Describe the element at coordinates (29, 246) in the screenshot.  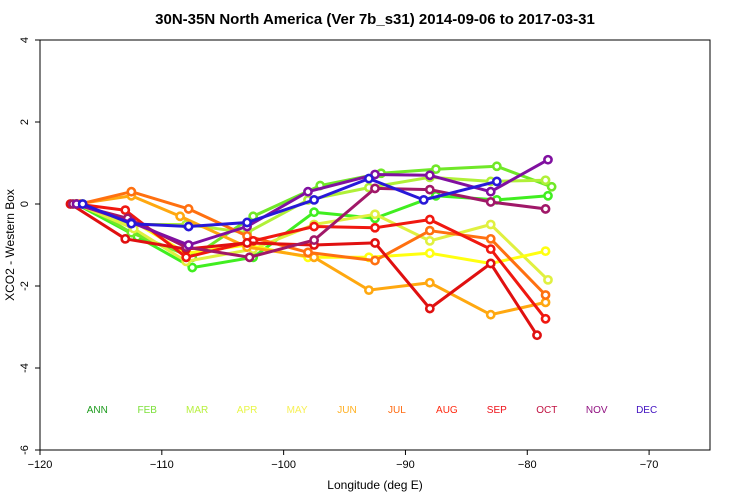
I see `y-axis-ticks: -6 -4 -2 0 2 4` at that location.